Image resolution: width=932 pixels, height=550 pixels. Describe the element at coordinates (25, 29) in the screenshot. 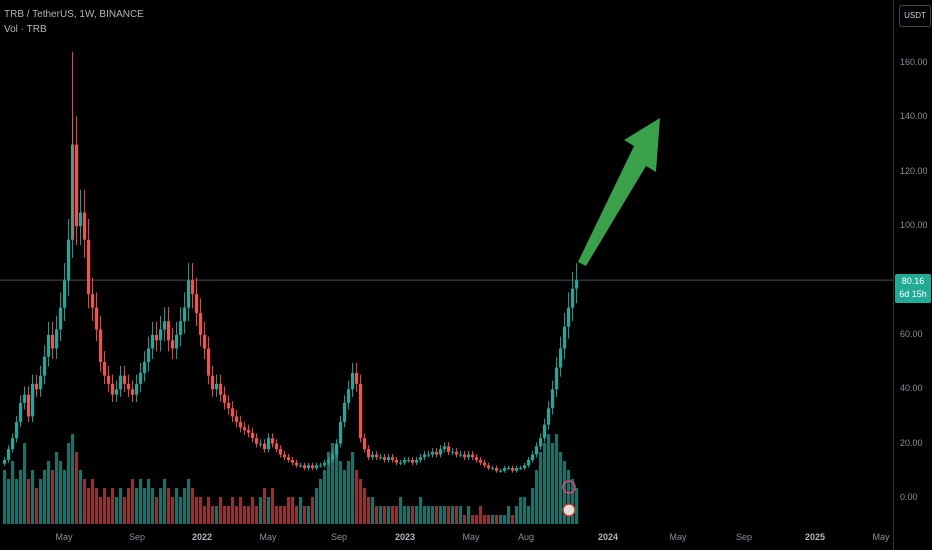

I see `volume-legend: Vol · TRB` at that location.